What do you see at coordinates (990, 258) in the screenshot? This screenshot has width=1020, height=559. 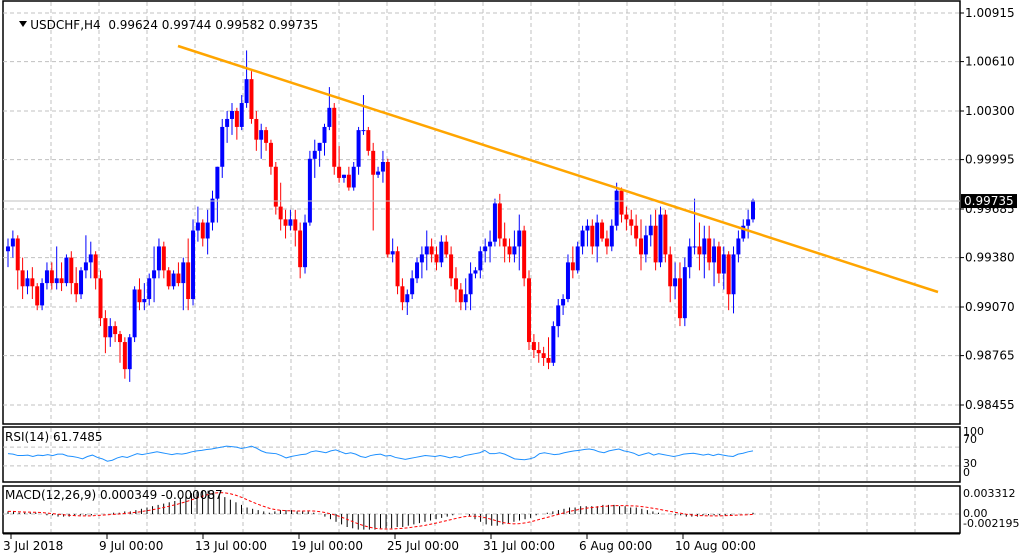 I see `price-tick-label: 0.99380` at bounding box center [990, 258].